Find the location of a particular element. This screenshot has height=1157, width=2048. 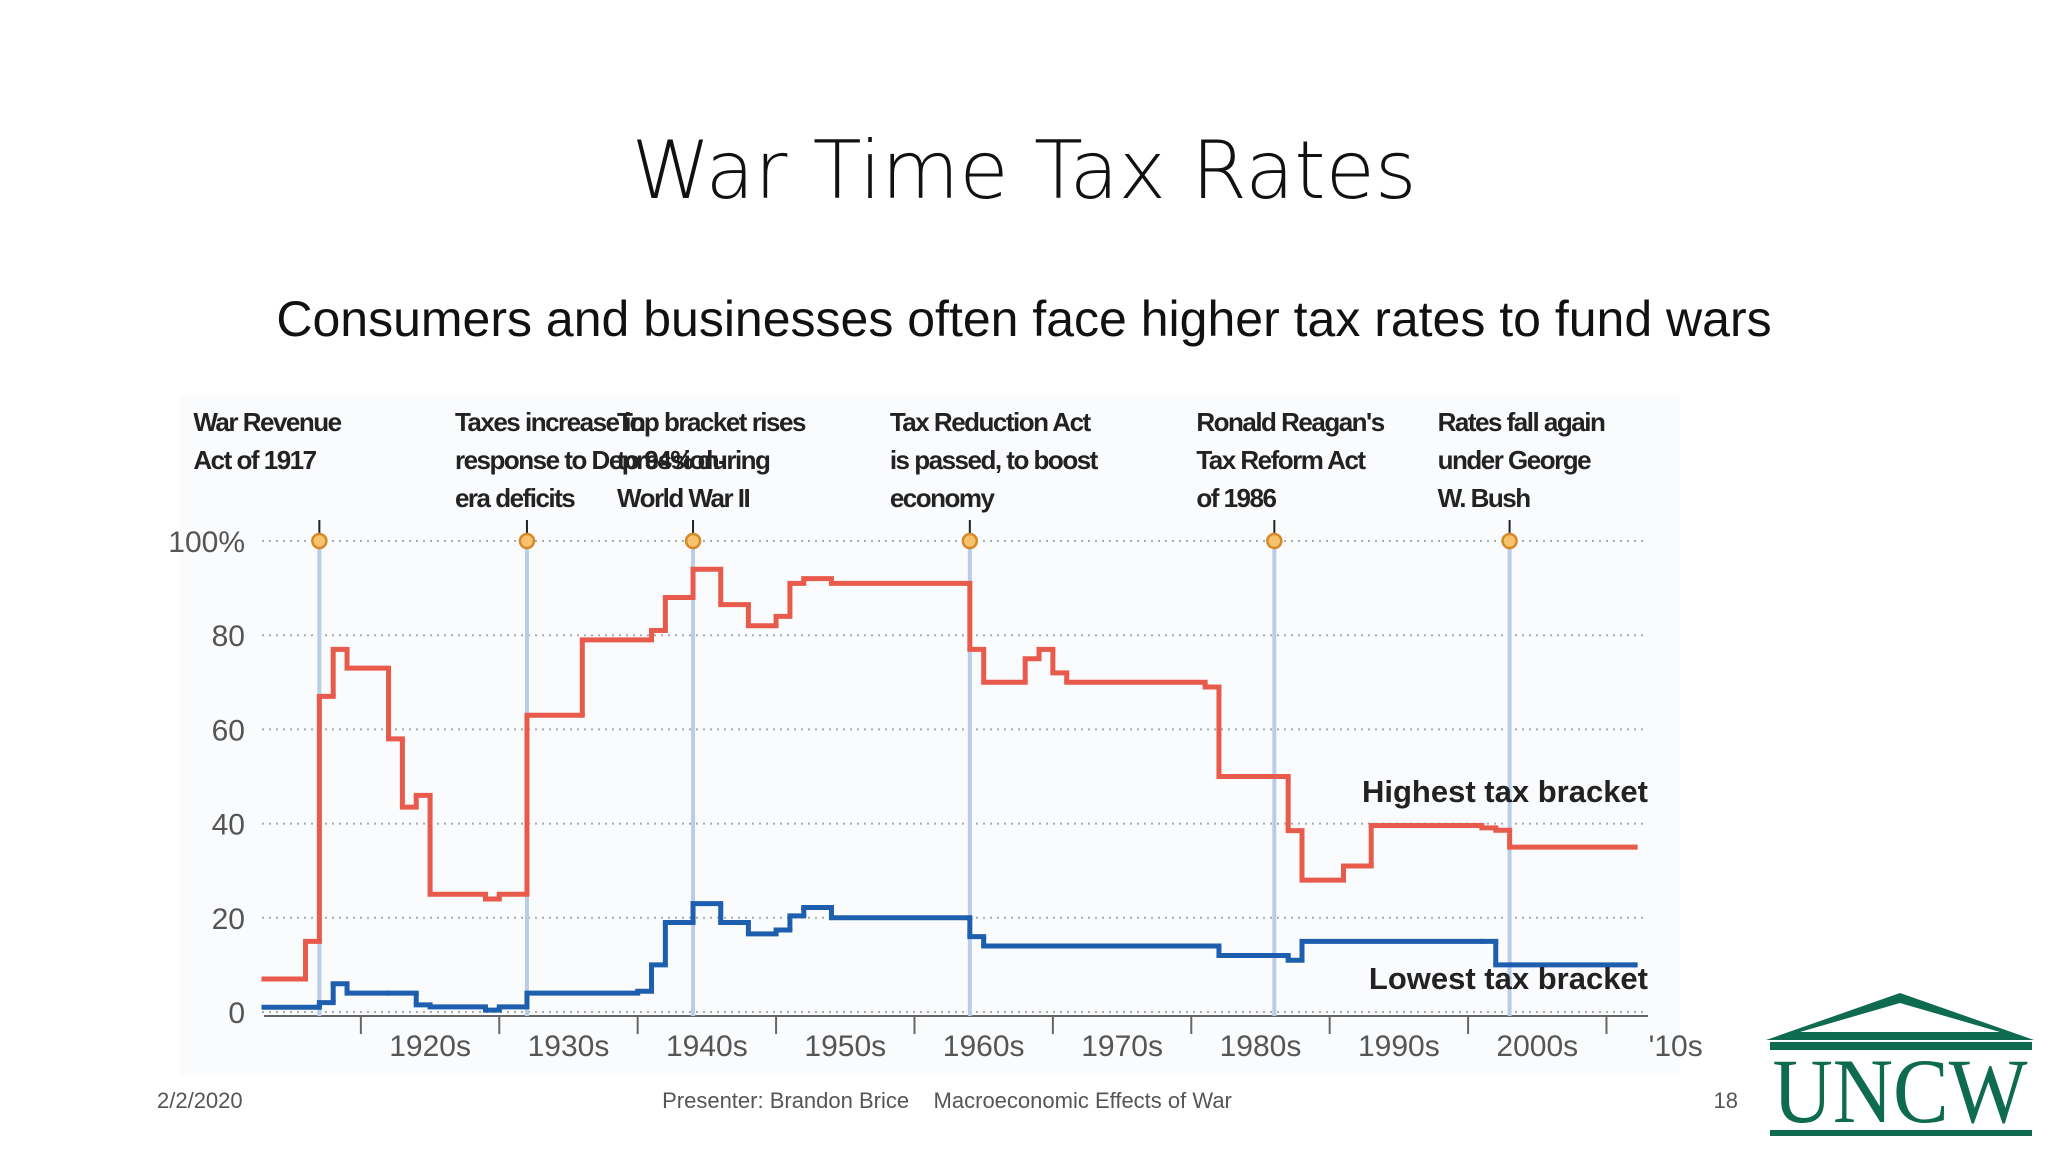

slide-title: War Time Tax Rates is located at coordinates (1023, 170).